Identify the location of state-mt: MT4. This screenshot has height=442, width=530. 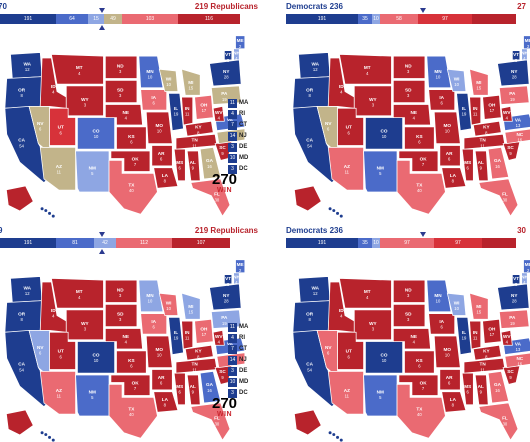
(365, 69).